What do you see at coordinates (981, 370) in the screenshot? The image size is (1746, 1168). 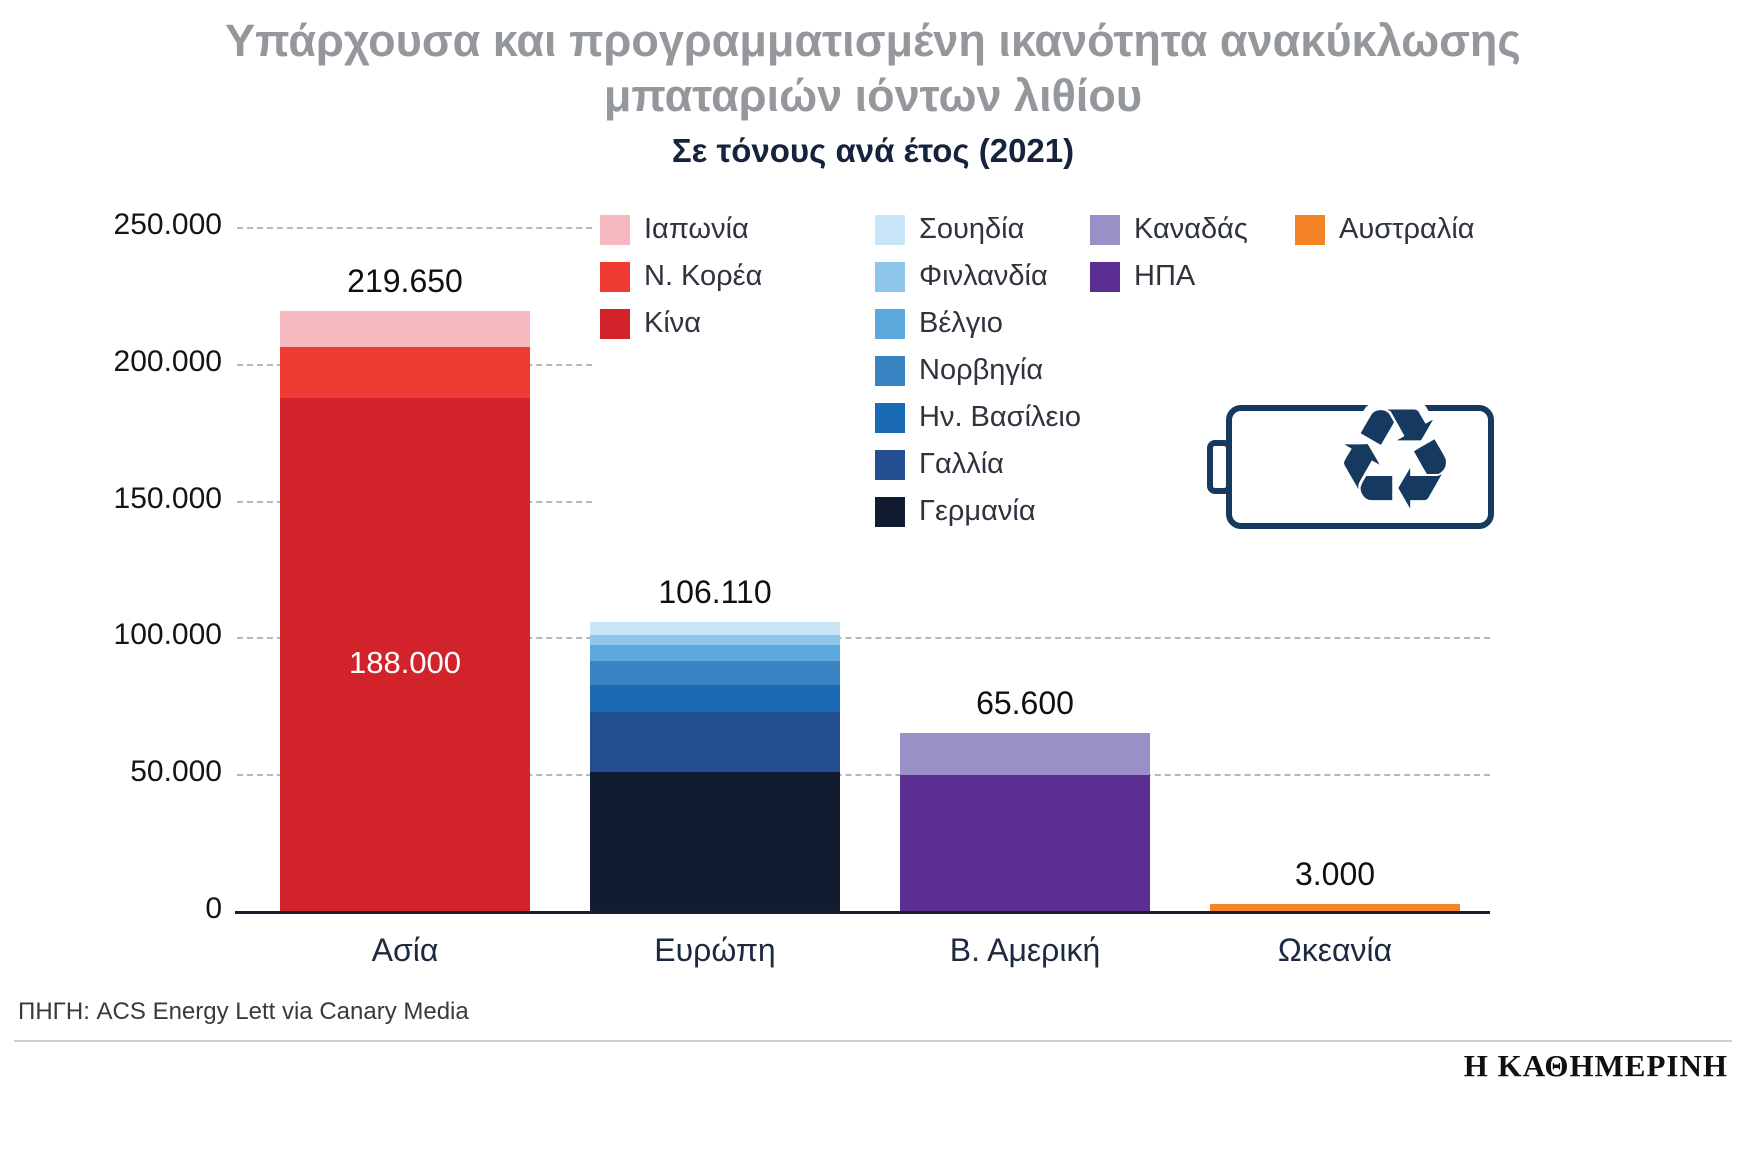 I see `legend-label: Νορβηγία` at bounding box center [981, 370].